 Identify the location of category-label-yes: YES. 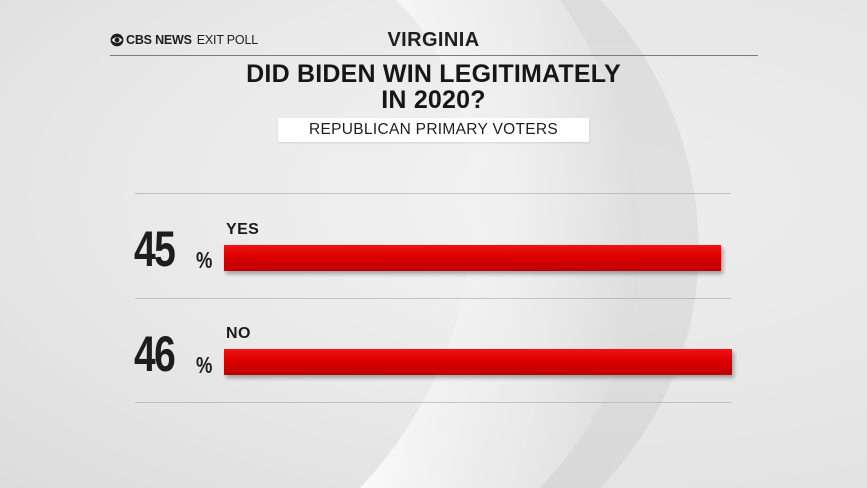
(243, 229).